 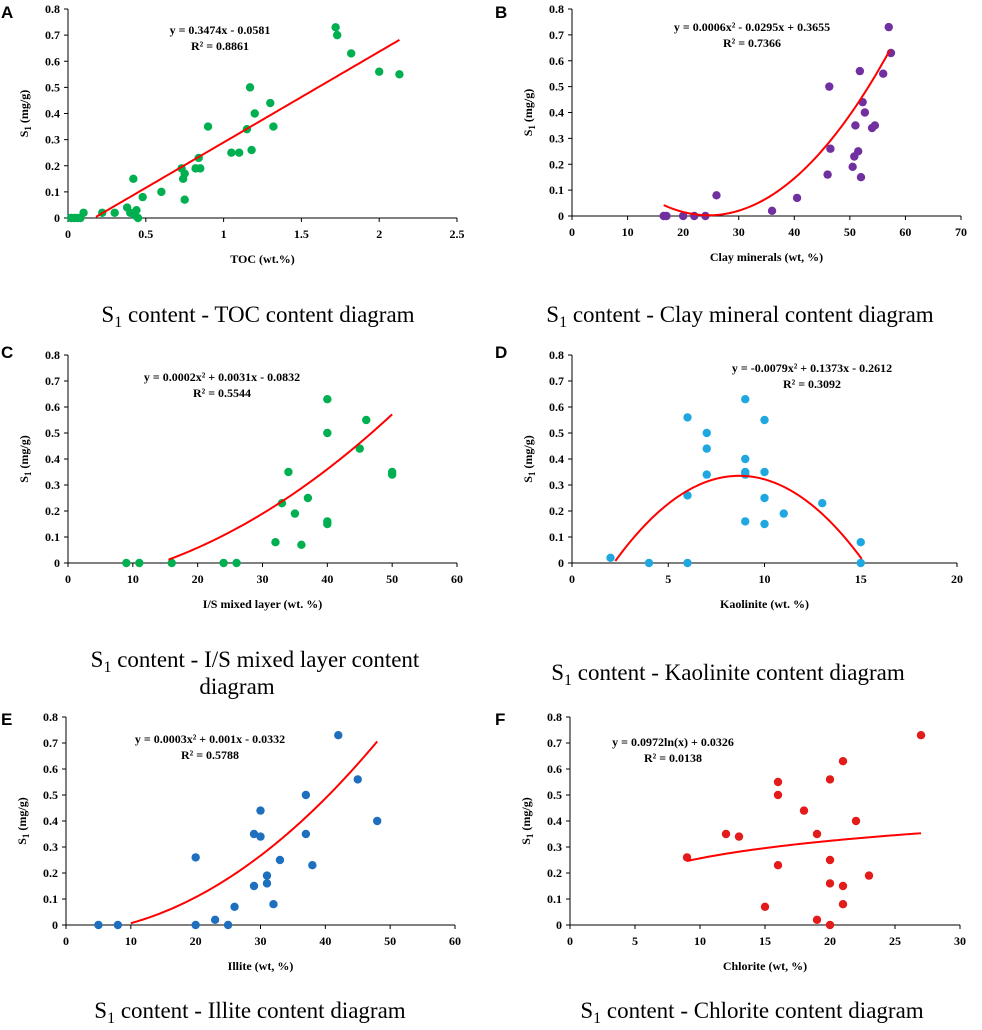 What do you see at coordinates (752, 43) in the screenshot?
I see `r-squared: R² = 0.7366` at bounding box center [752, 43].